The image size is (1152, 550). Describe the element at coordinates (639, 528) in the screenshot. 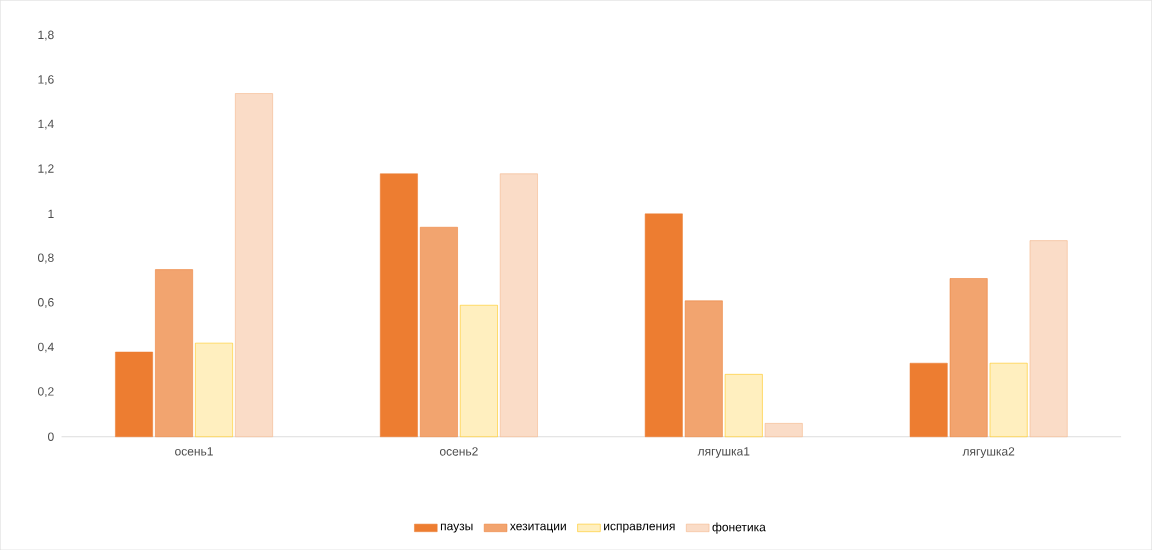

I see `legend-label: исправления` at that location.